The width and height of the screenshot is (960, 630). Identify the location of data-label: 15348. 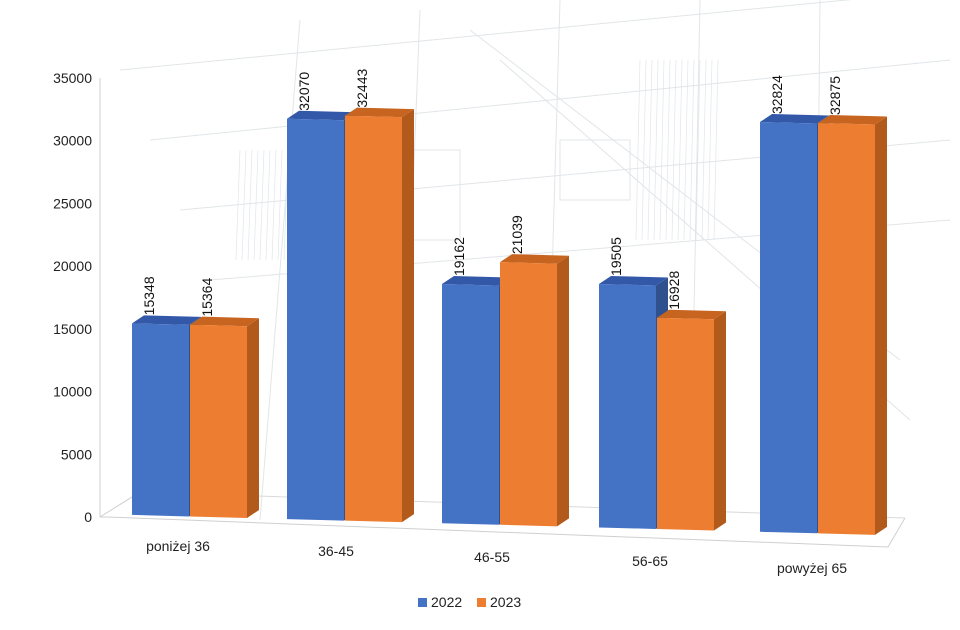
(149, 295).